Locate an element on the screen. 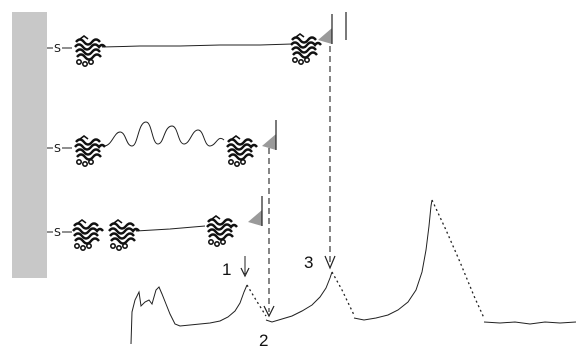 The width and height of the screenshot is (578, 350). step-label-1: 1 is located at coordinates (226, 269).